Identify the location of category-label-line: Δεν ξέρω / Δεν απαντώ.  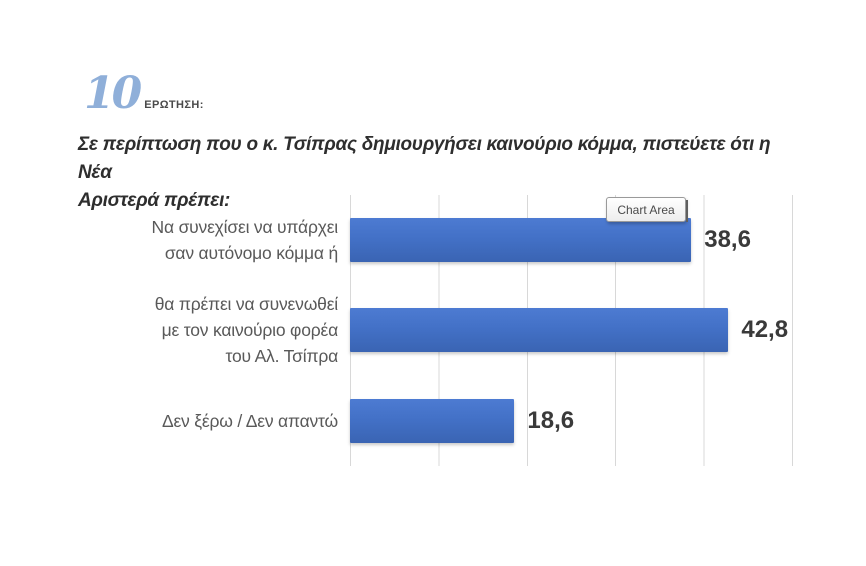
(249, 420).